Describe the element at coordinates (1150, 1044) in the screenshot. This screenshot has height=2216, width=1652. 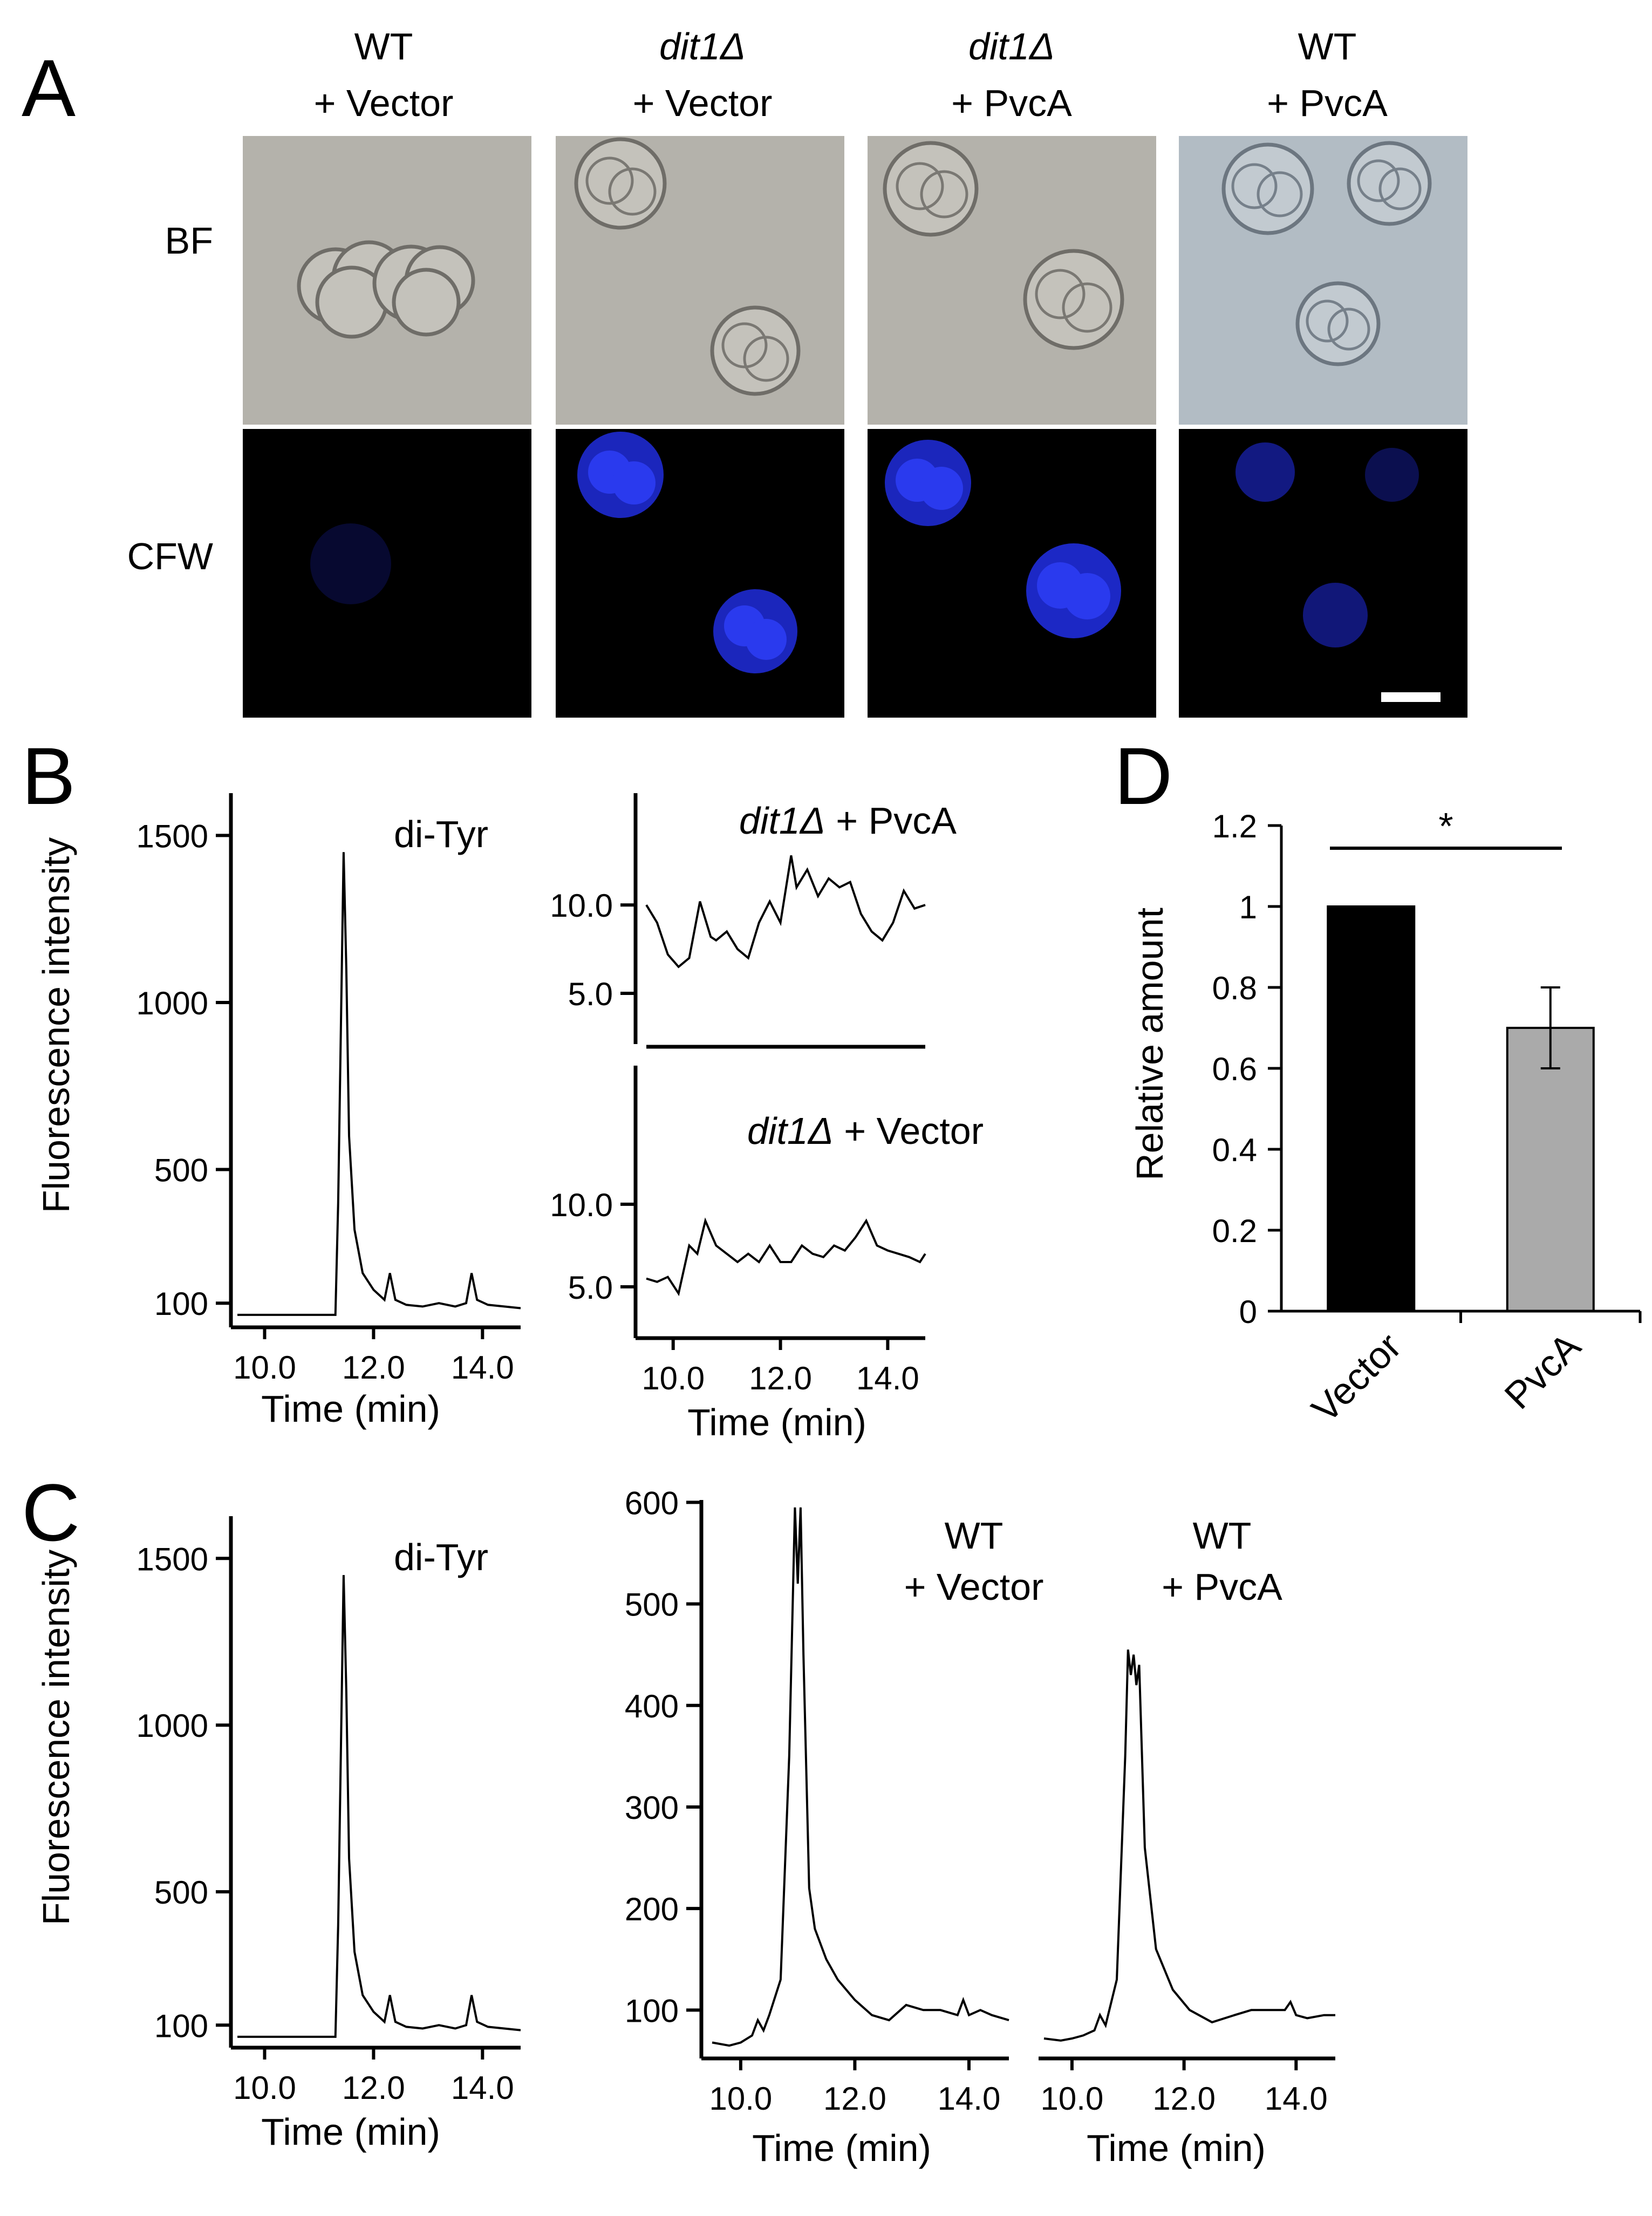
I see `chart-d-ylabel: Relative amount` at that location.